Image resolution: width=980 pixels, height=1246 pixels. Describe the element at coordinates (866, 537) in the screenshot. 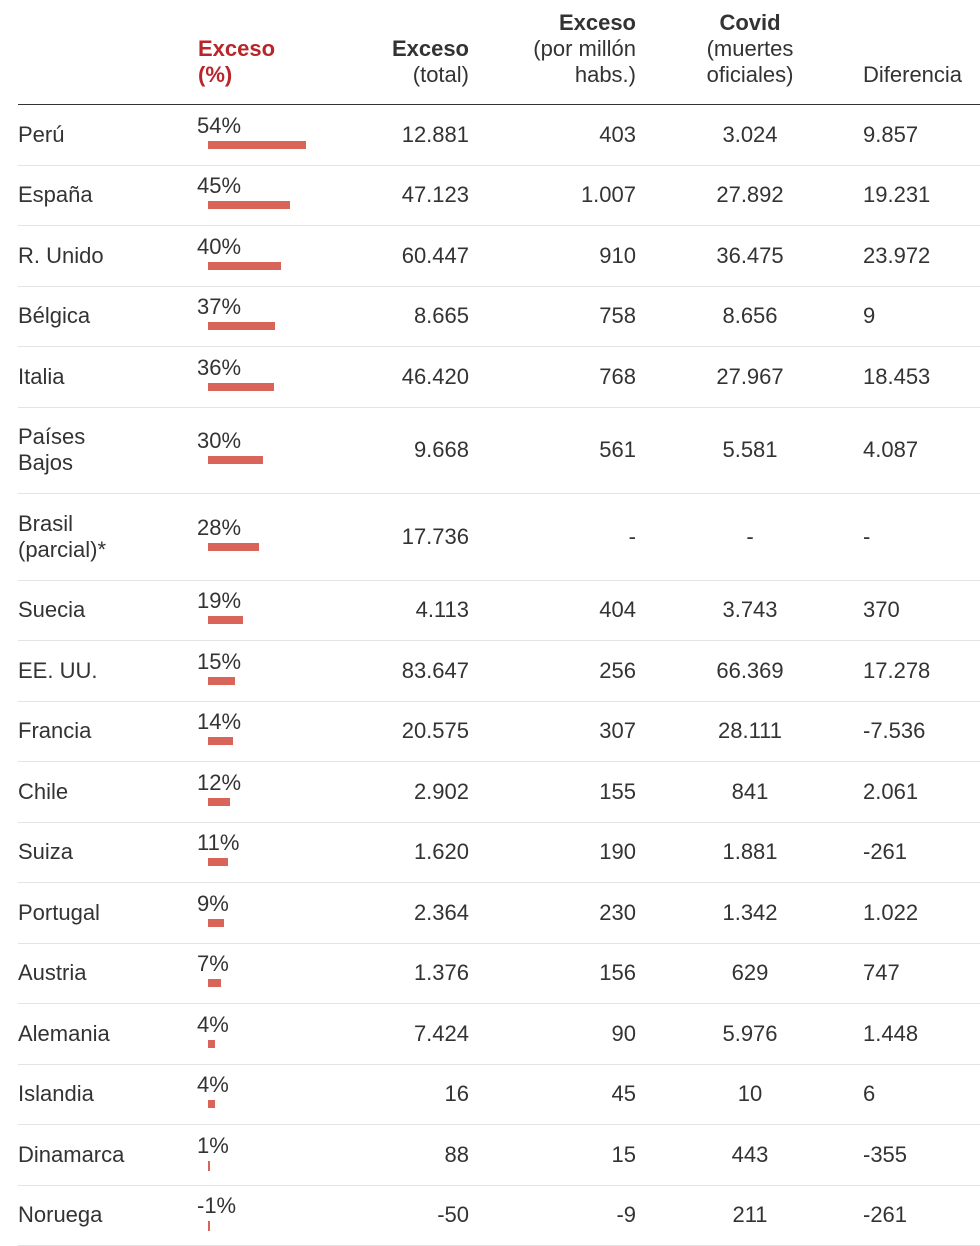

I see `difference-value: -` at that location.